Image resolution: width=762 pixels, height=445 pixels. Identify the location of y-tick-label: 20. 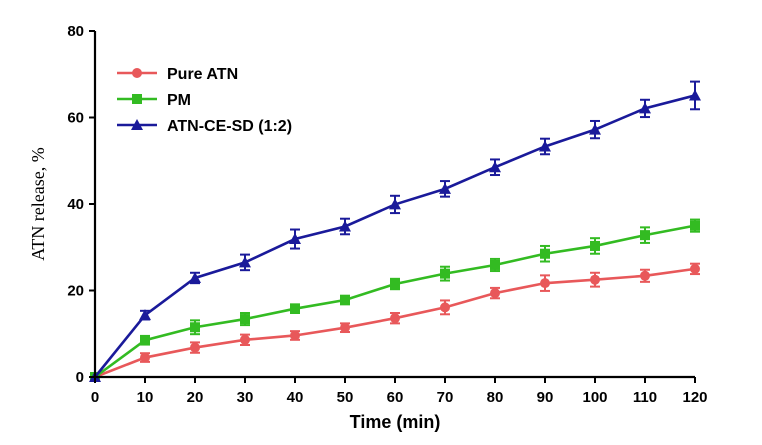
(75, 291).